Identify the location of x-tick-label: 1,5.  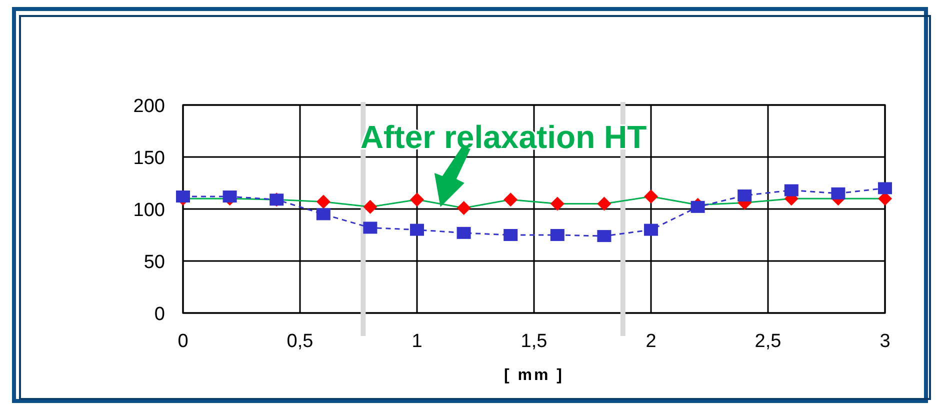
(534, 341).